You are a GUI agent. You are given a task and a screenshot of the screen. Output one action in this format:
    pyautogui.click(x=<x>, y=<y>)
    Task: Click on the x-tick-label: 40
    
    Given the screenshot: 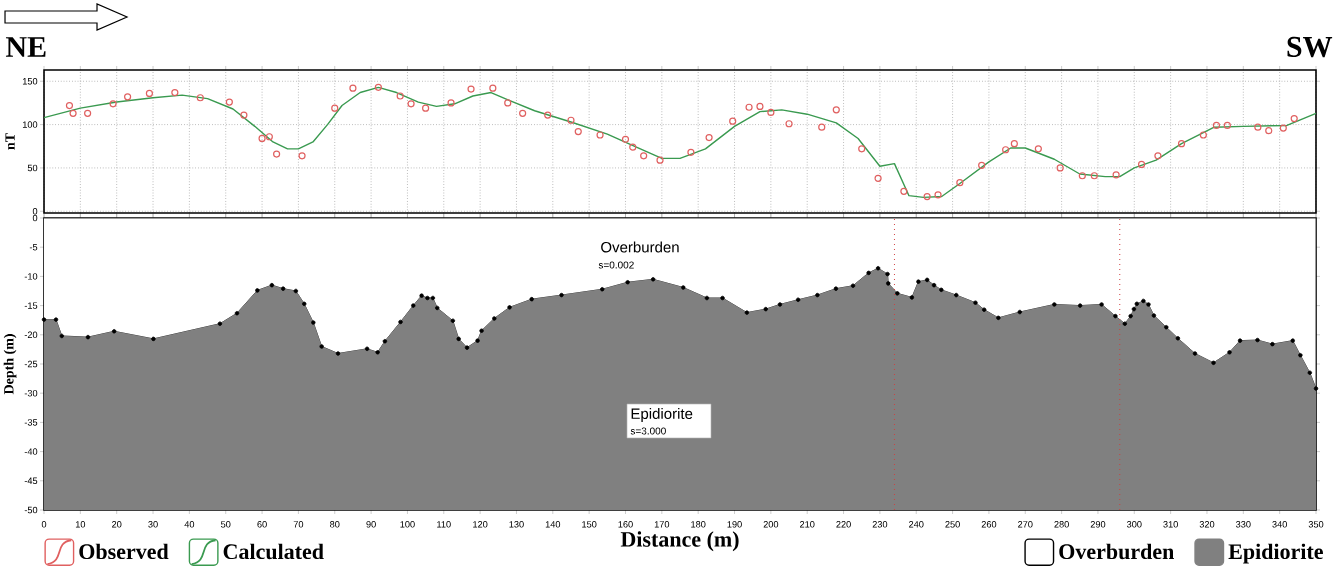 What is the action you would take?
    pyautogui.click(x=189, y=524)
    